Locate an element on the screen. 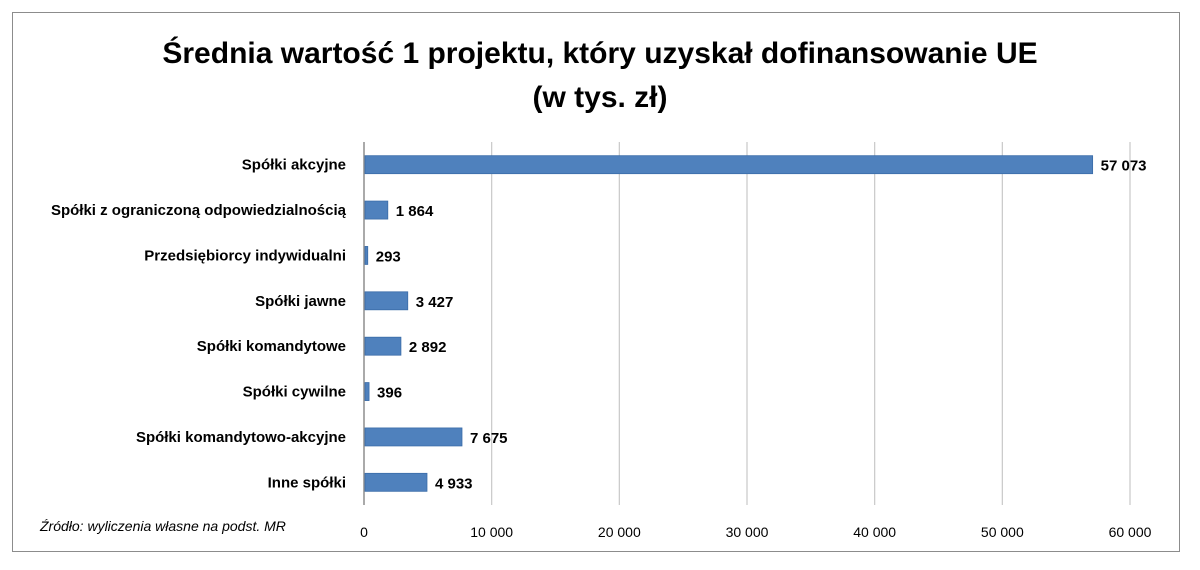  category-label-4: Spółki komandytowe is located at coordinates (271, 346).